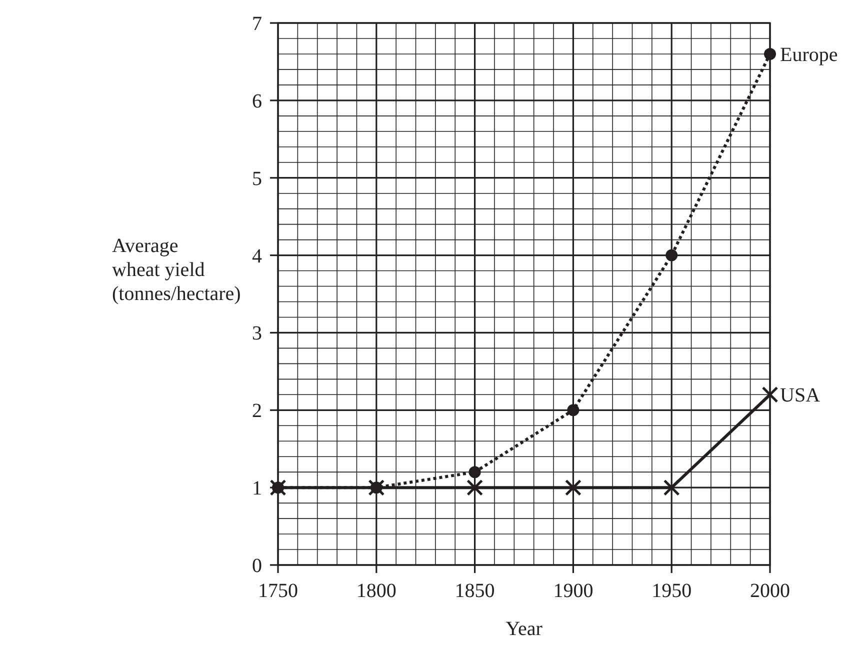  What do you see at coordinates (257, 24) in the screenshot?
I see `y-tick-label: 7` at bounding box center [257, 24].